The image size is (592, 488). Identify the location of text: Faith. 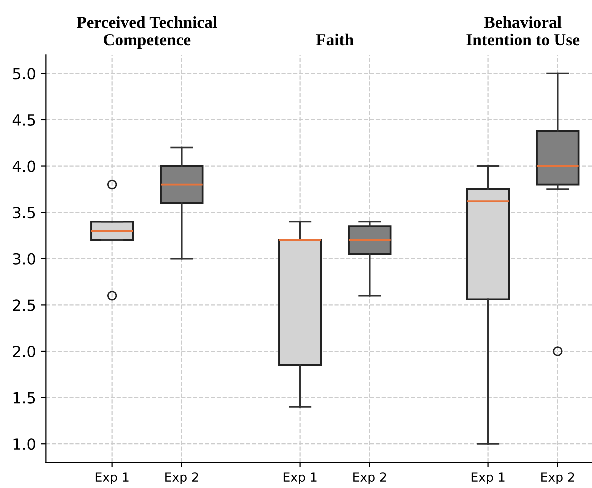
(335, 40).